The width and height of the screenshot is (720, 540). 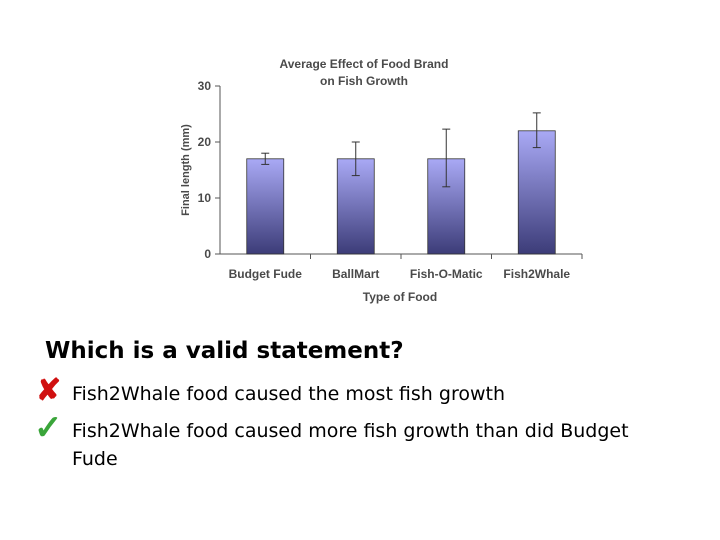 I want to click on x-tick-label: Fish2Whale, so click(x=536, y=274).